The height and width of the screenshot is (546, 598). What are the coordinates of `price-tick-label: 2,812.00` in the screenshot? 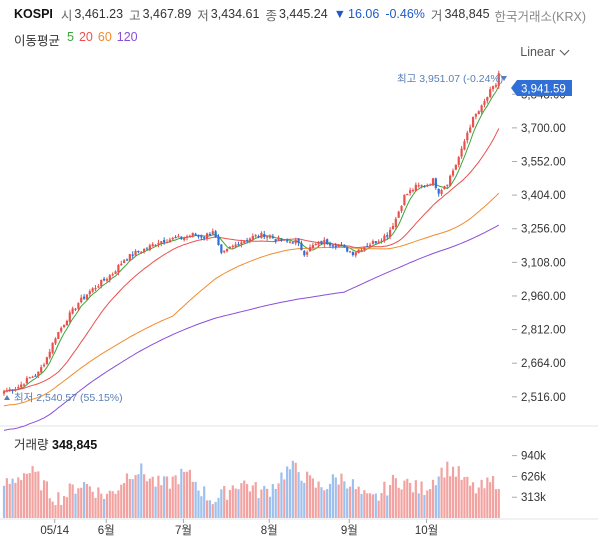 It's located at (543, 331).